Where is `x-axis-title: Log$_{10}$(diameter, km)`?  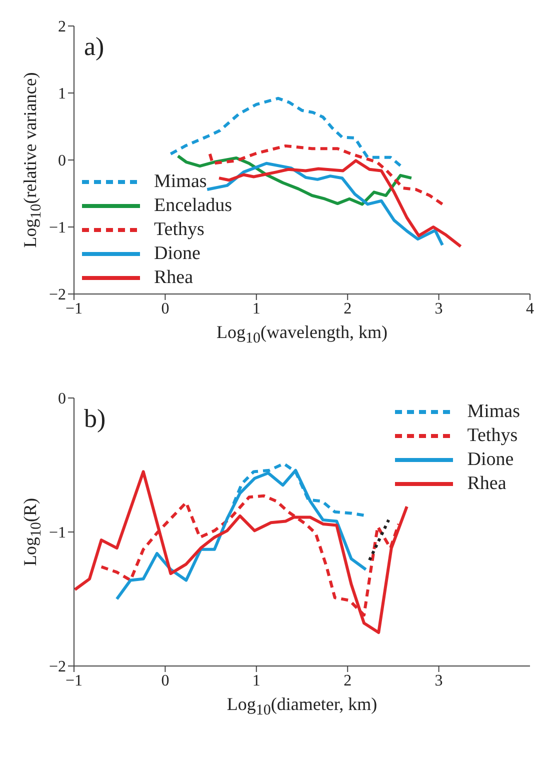
x-axis-title: Log$_{10}$(diameter, km) is located at coordinates (302, 707).